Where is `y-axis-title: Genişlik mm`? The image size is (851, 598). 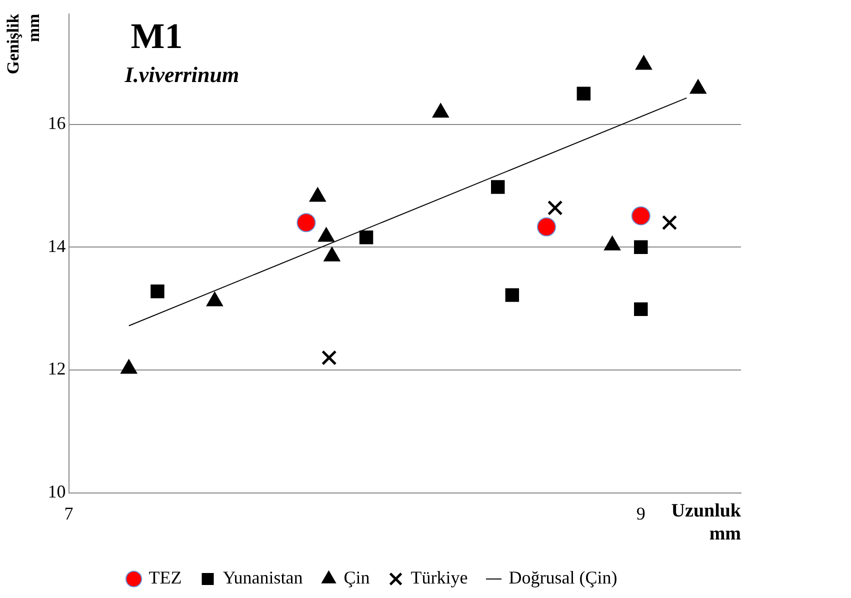 y-axis-title: Genişlik mm is located at coordinates (23, 43).